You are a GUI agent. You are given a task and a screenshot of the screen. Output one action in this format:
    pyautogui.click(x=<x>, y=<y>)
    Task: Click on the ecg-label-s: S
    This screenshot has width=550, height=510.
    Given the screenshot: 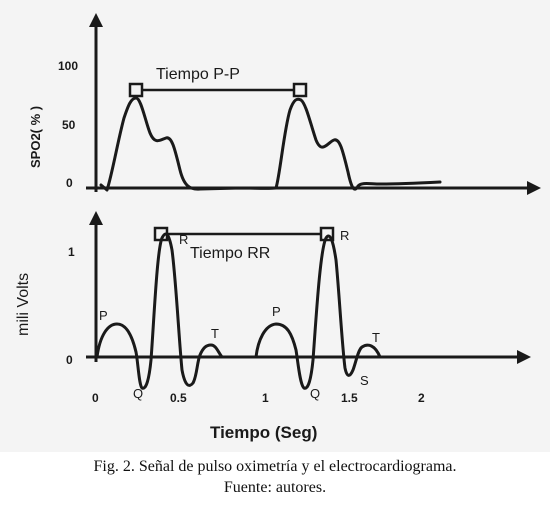 What is the action you would take?
    pyautogui.click(x=364, y=380)
    